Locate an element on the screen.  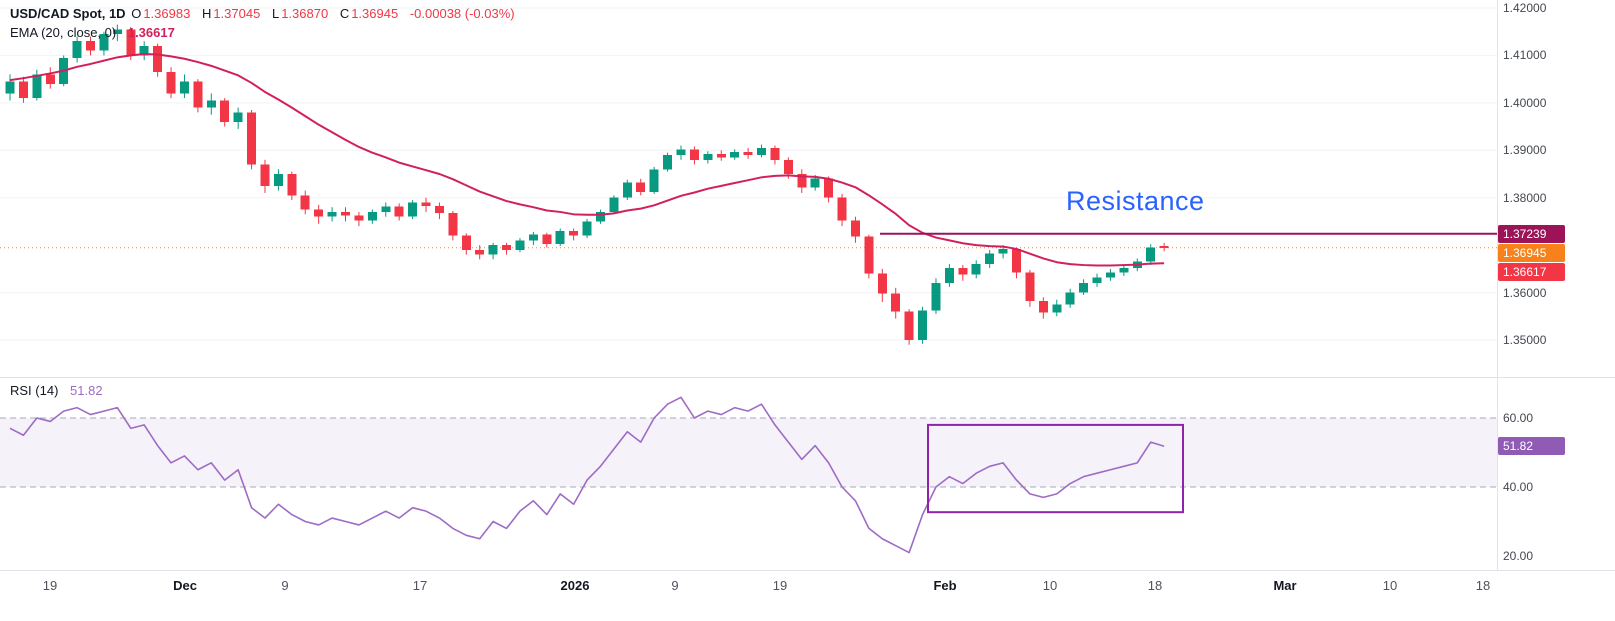
time-tick-label: Mar is located at coordinates (1285, 585).